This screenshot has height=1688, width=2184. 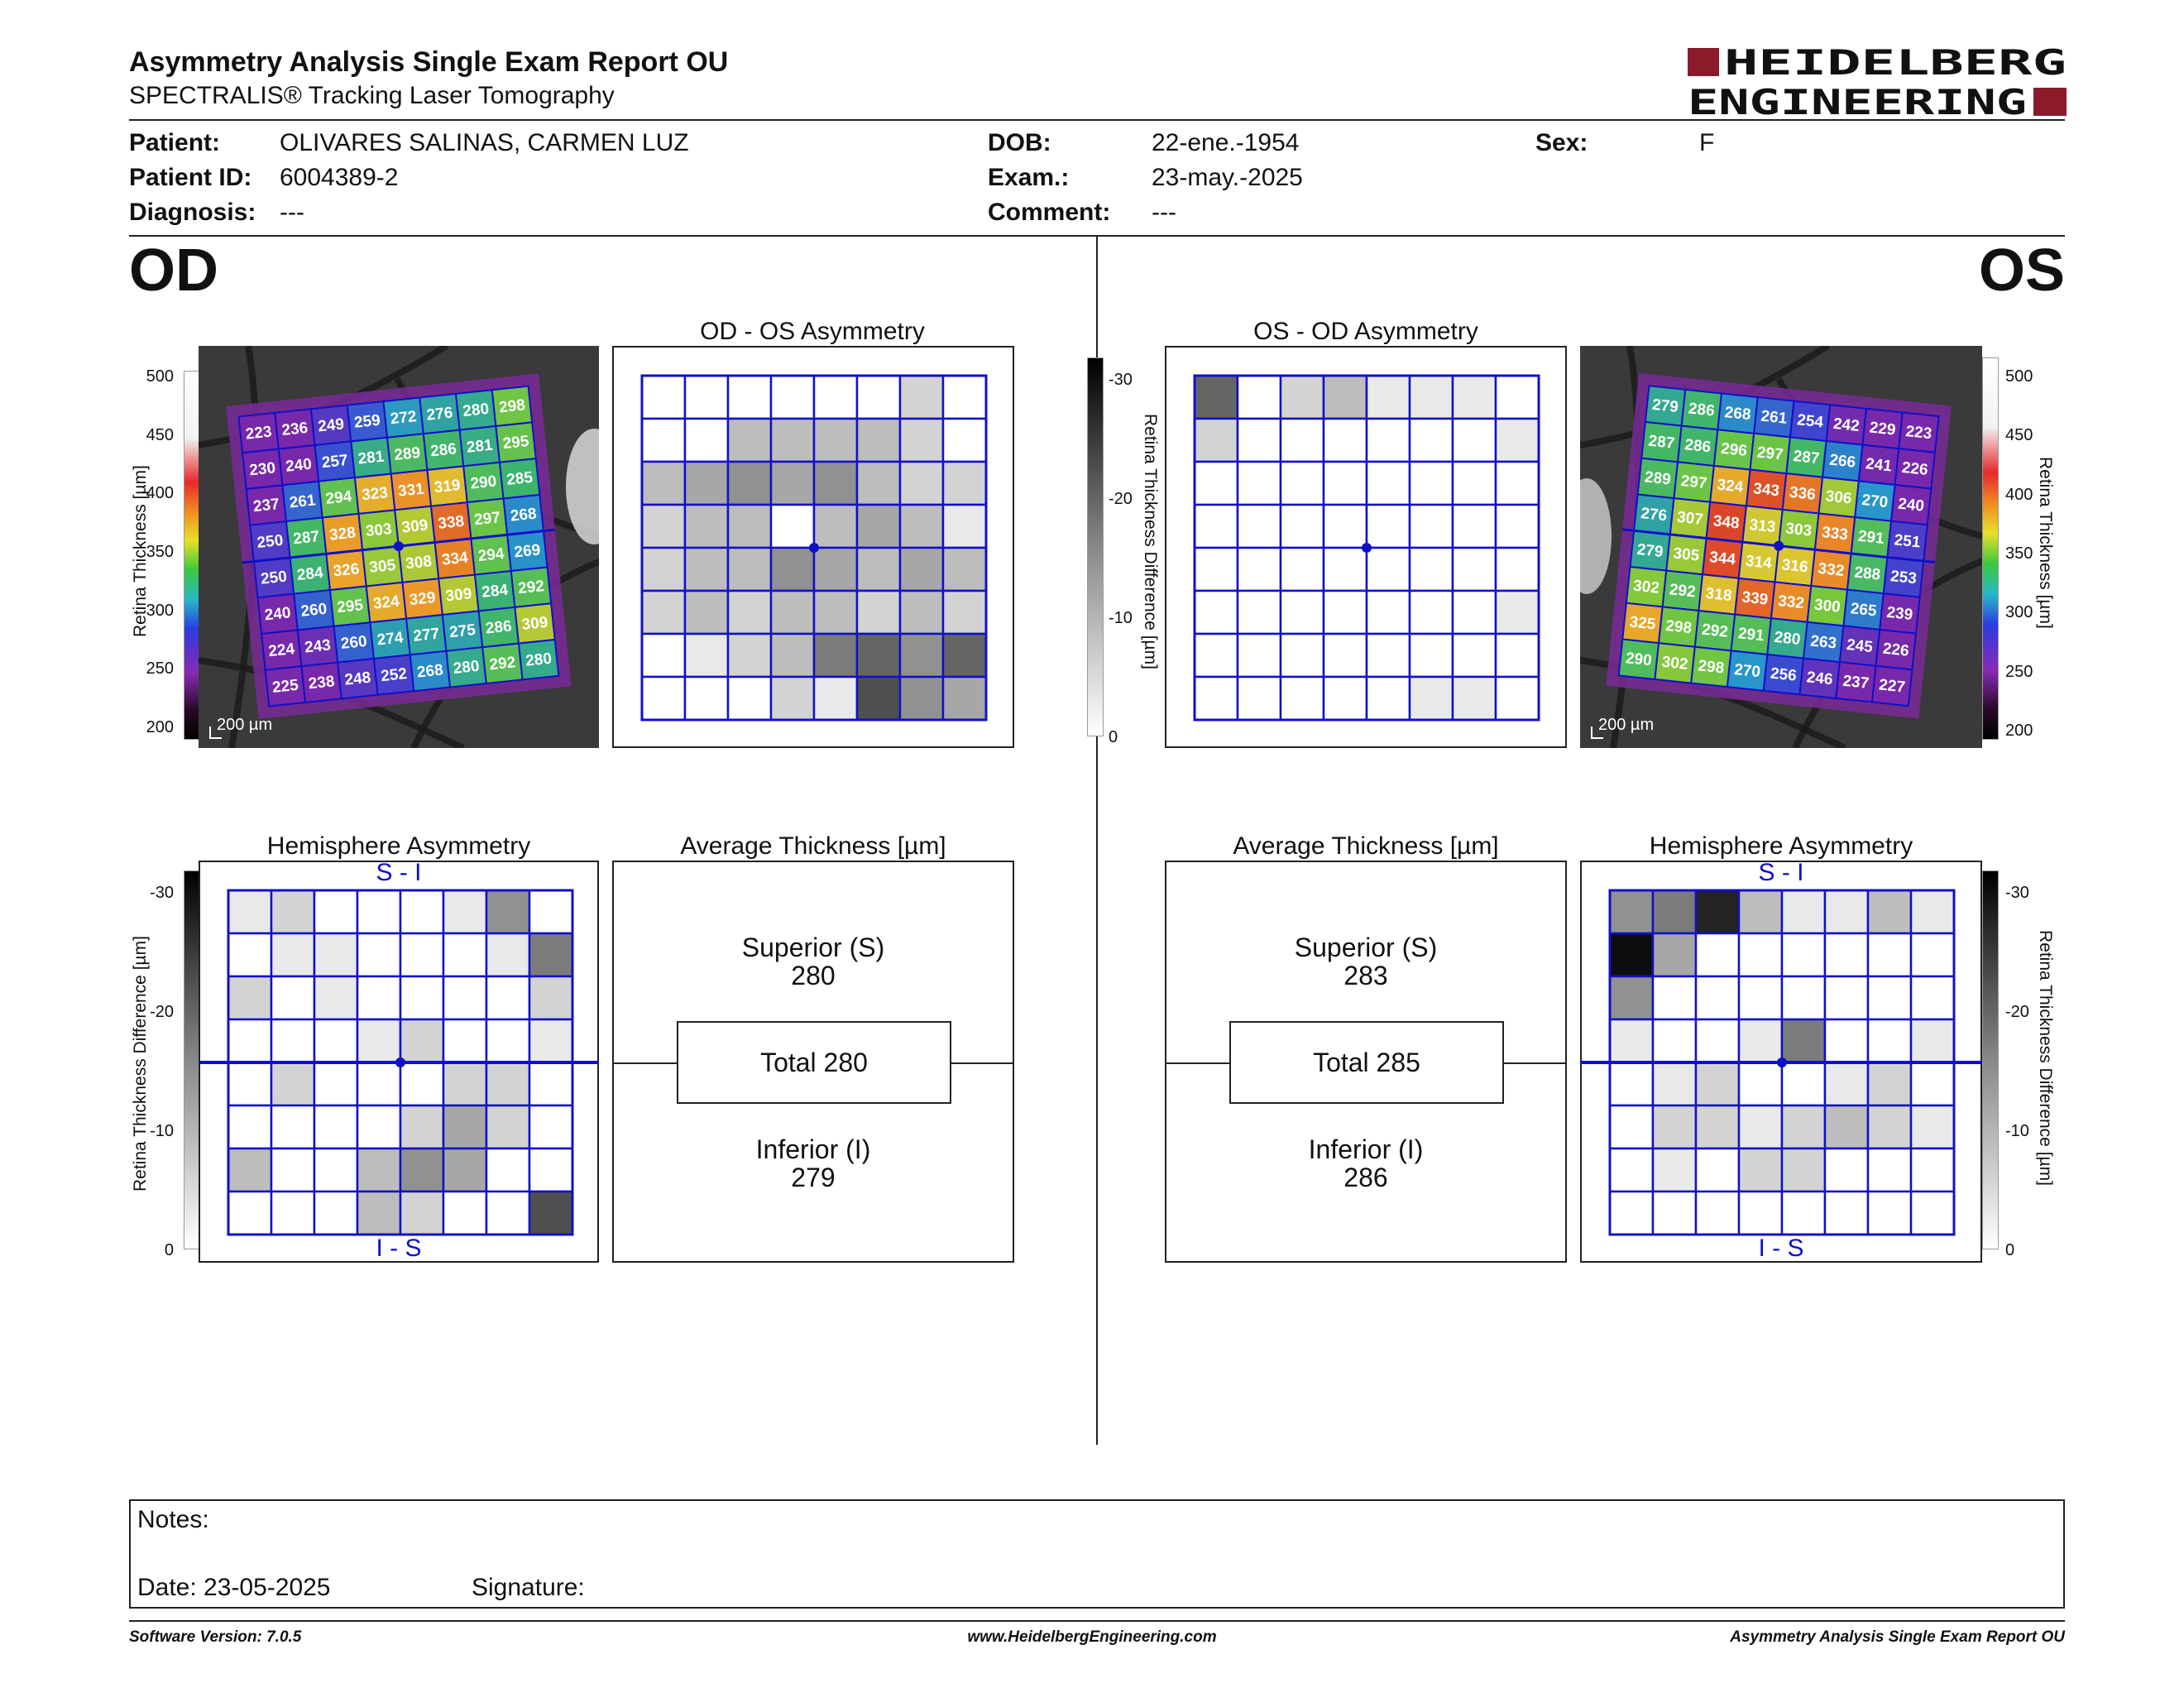 What do you see at coordinates (1759, 563) in the screenshot?
I see `os-thickness-value: 314` at bounding box center [1759, 563].